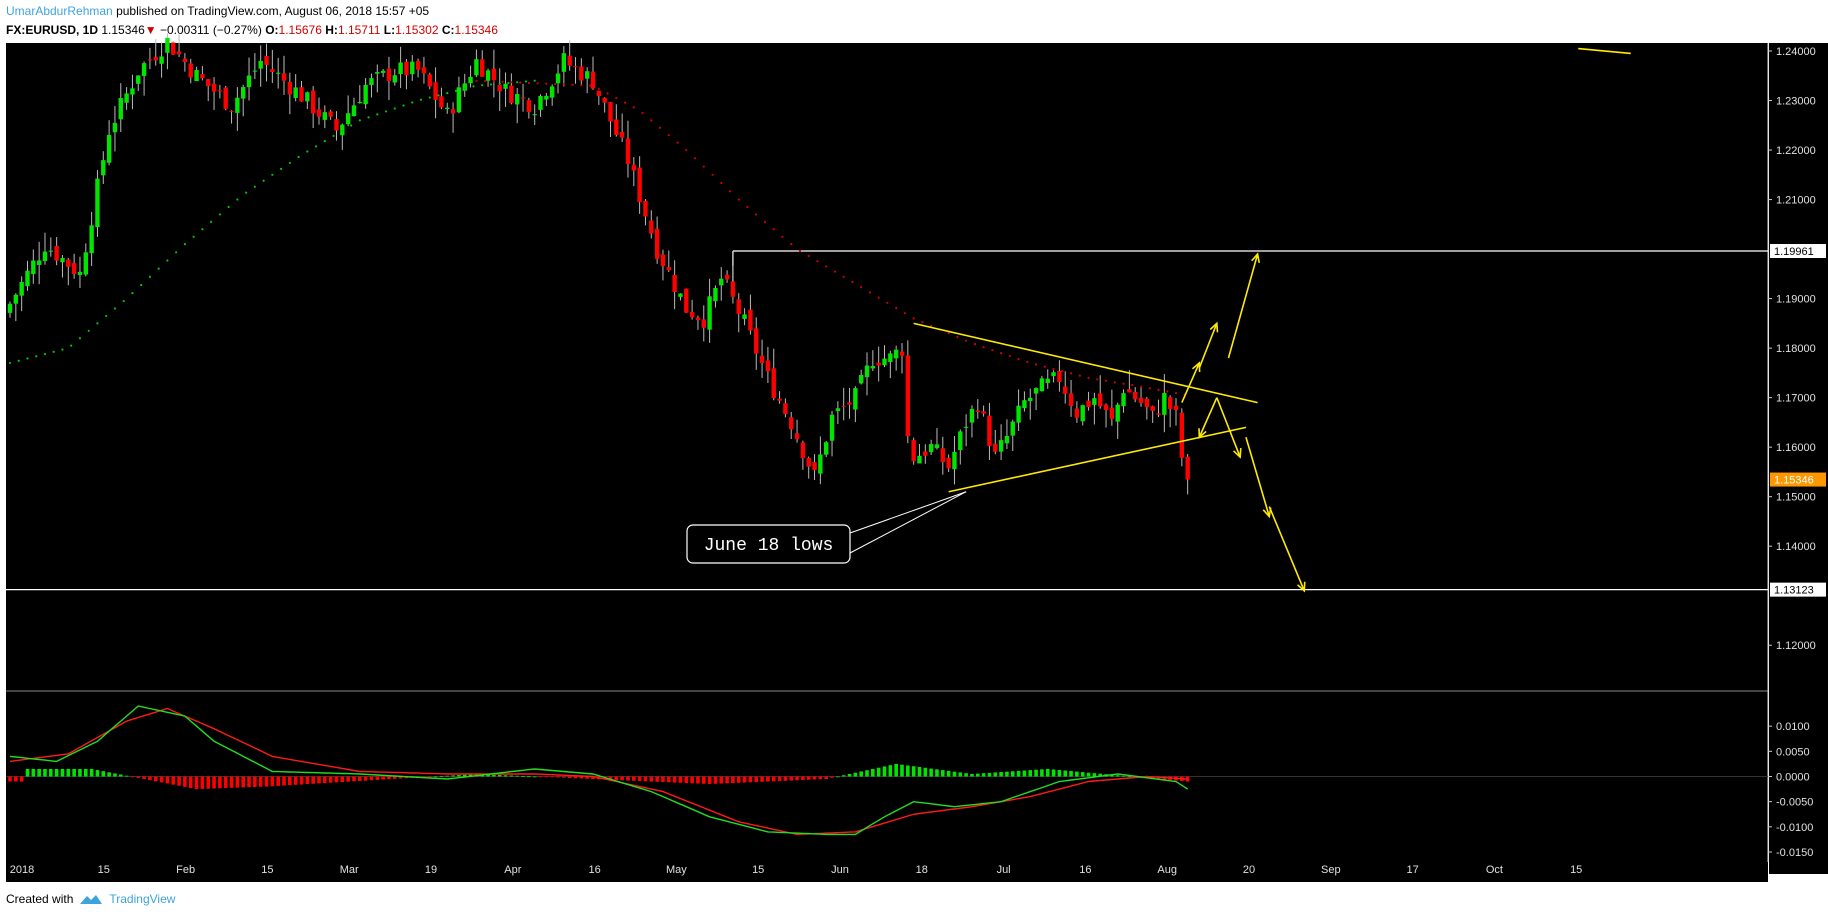 The width and height of the screenshot is (1828, 919). Describe the element at coordinates (1794, 828) in the screenshot. I see `macd-tick-label: -0.0100` at that location.